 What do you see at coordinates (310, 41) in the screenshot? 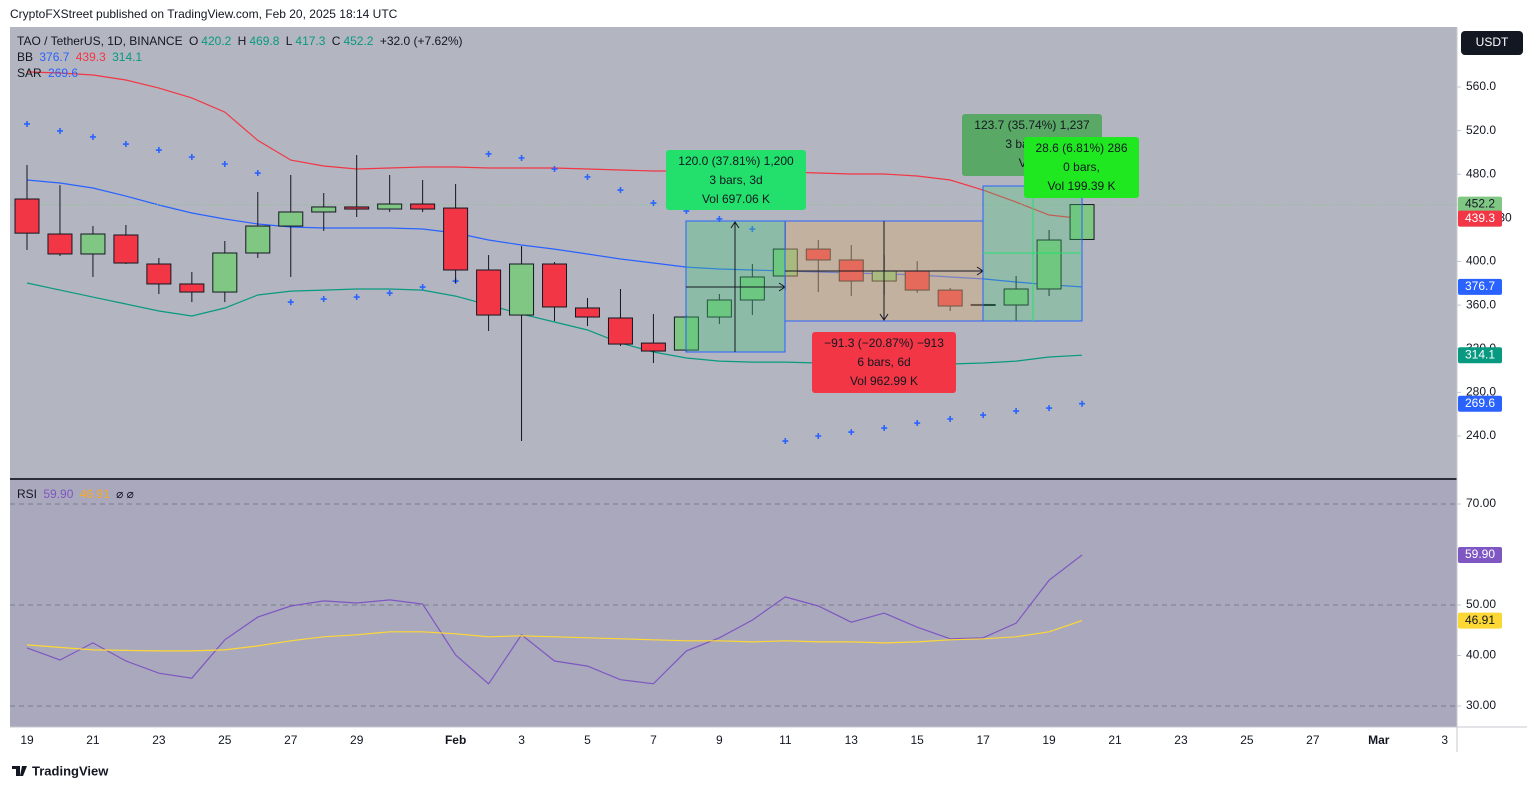
I see `ohlc-value: 417.3` at bounding box center [310, 41].